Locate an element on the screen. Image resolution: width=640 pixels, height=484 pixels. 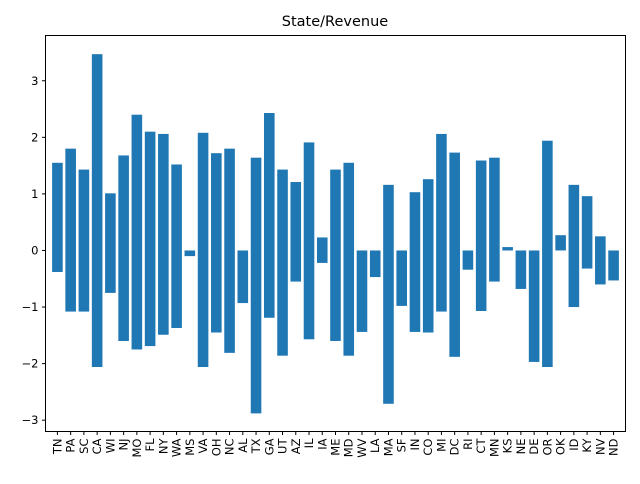
bar-nj is located at coordinates (123, 248).